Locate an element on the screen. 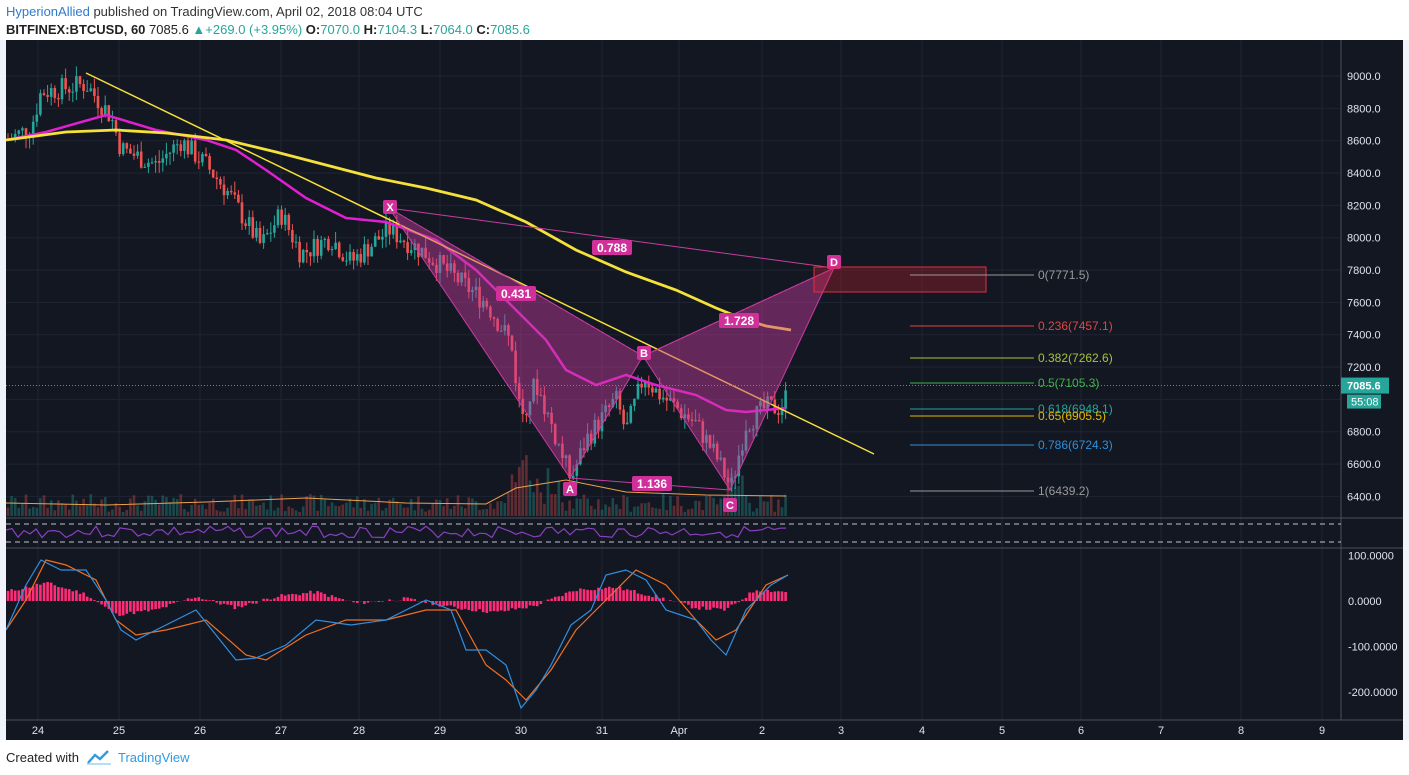 Image resolution: width=1409 pixels, height=775 pixels. author-link: HyperionAllied is located at coordinates (48, 11).